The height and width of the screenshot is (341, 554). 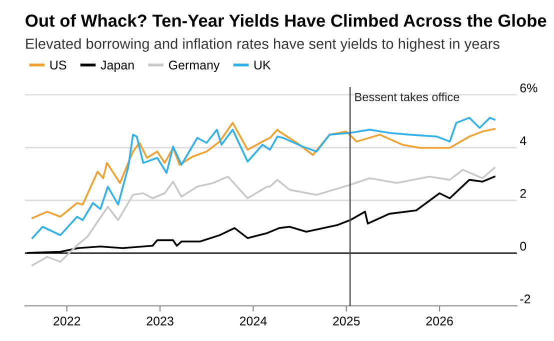 What do you see at coordinates (253, 321) in the screenshot?
I see `x-tick-label: 2024` at bounding box center [253, 321].